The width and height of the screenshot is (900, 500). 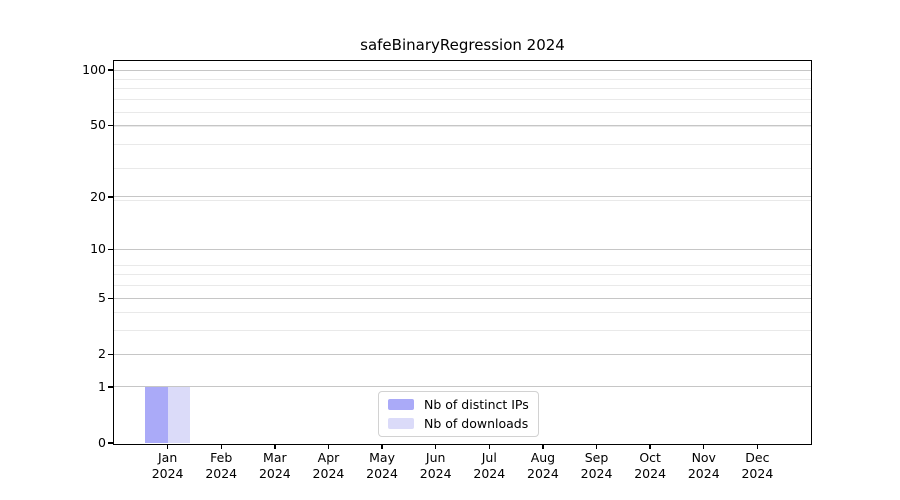 I want to click on y-tick-label: 50, so click(x=98, y=125).